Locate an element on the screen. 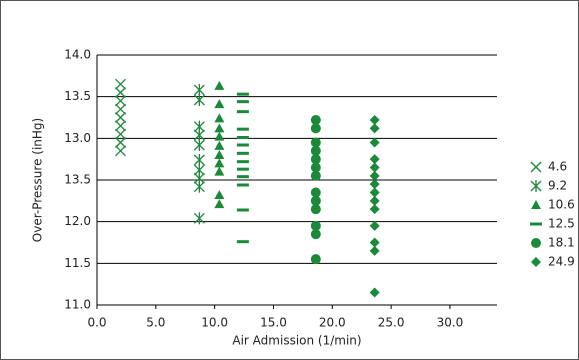  x-tick-label: 30.0 is located at coordinates (450, 323).